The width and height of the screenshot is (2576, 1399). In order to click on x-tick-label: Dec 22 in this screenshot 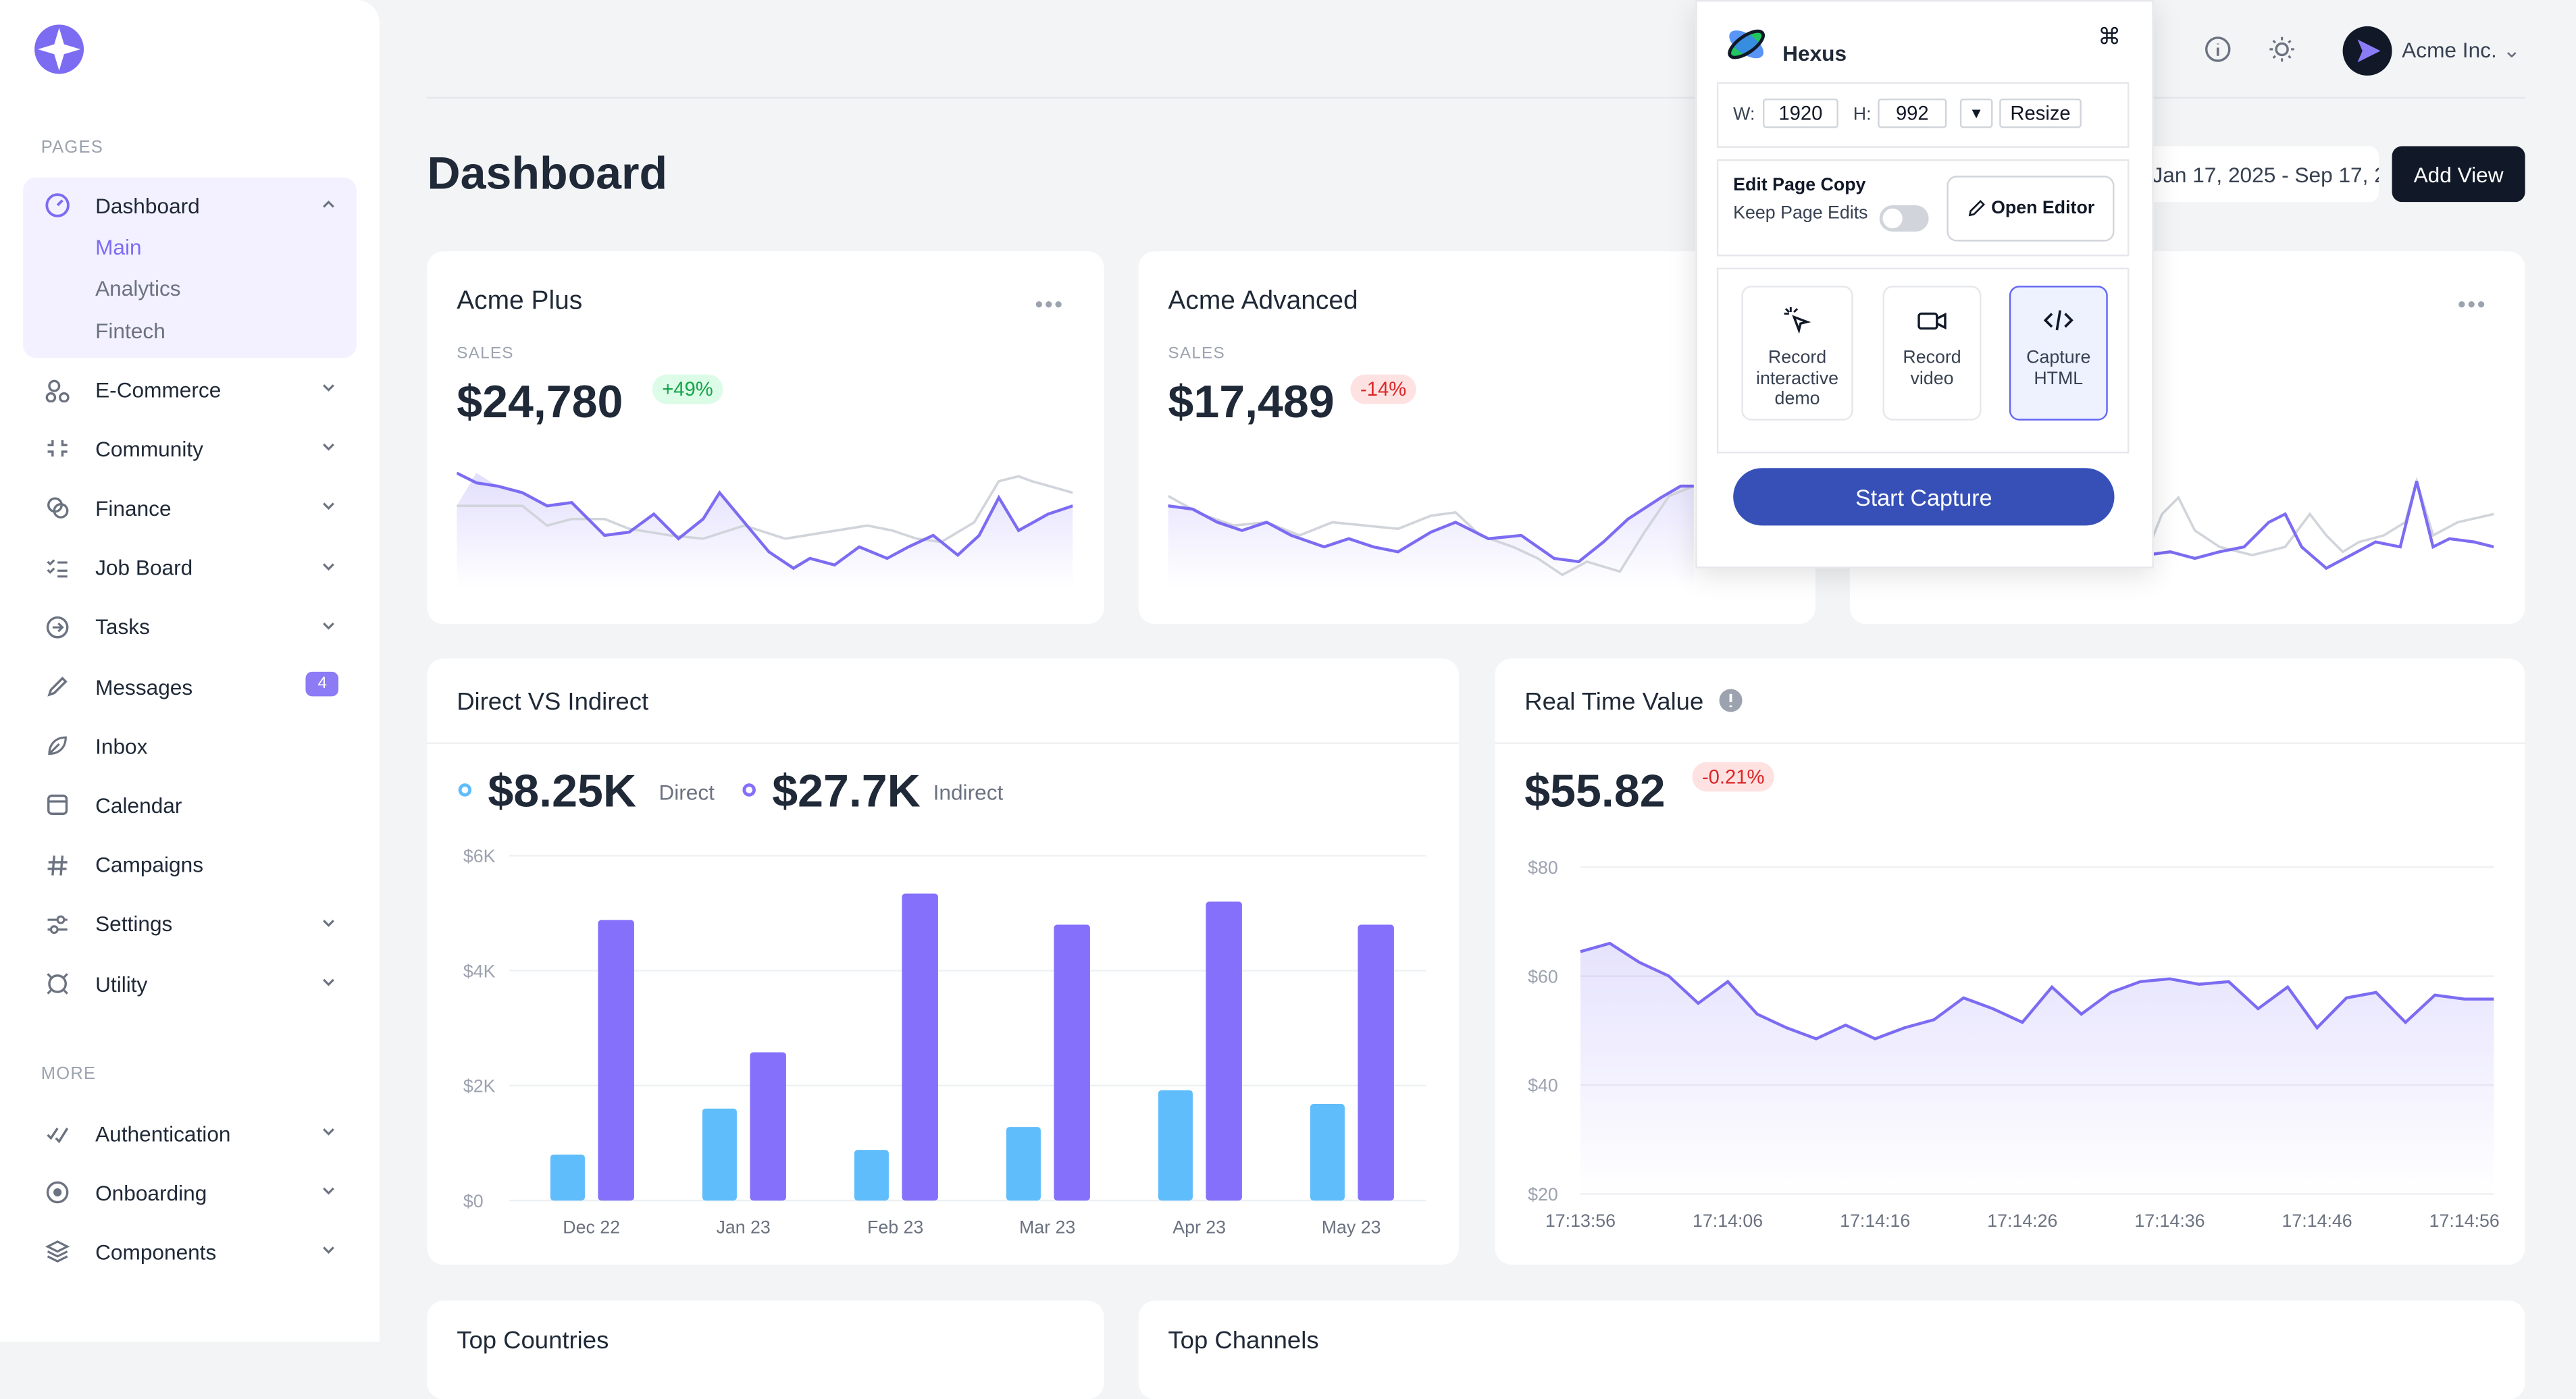, I will do `click(591, 1227)`.